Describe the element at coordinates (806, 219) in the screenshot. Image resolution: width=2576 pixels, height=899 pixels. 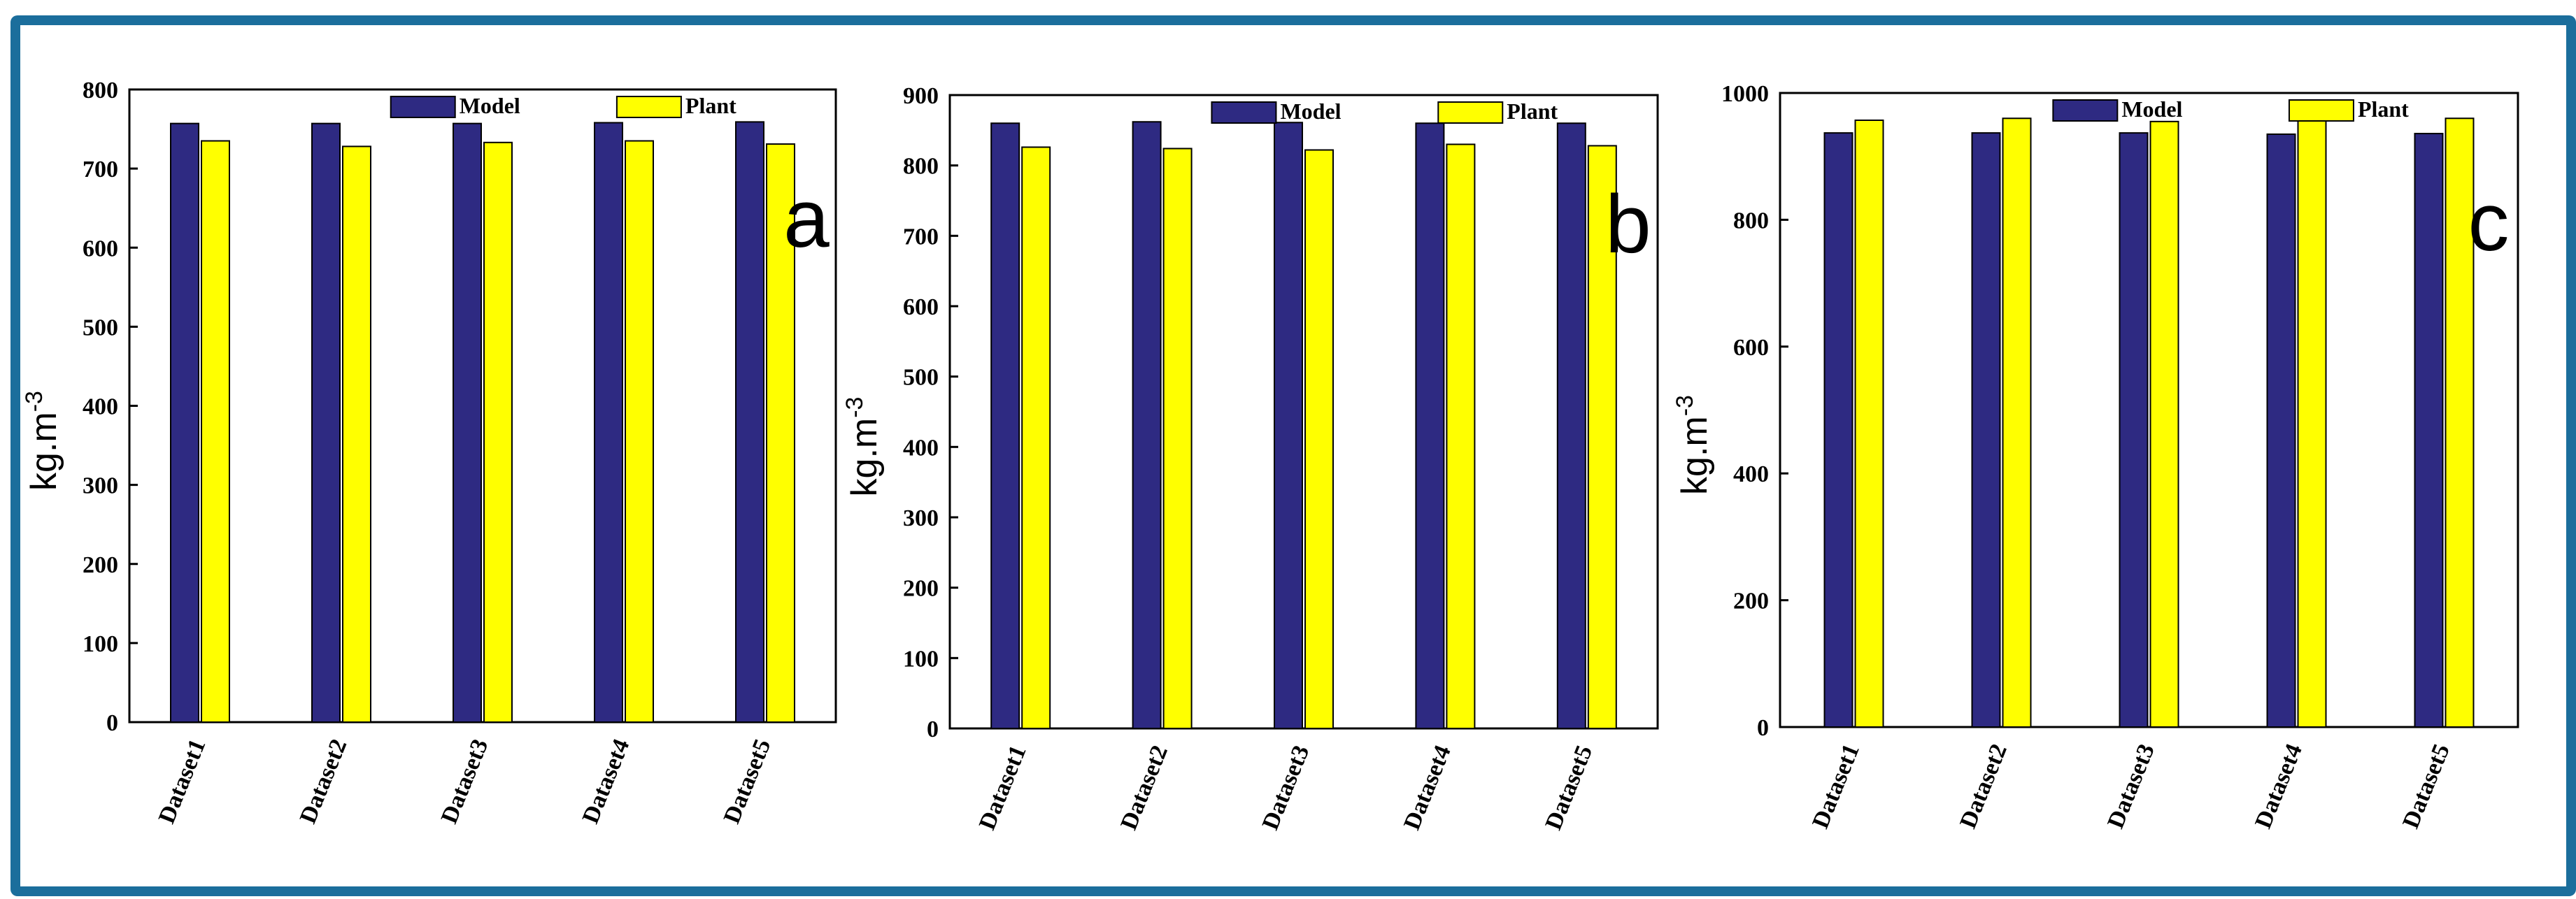
I see `panel-letter: a` at that location.